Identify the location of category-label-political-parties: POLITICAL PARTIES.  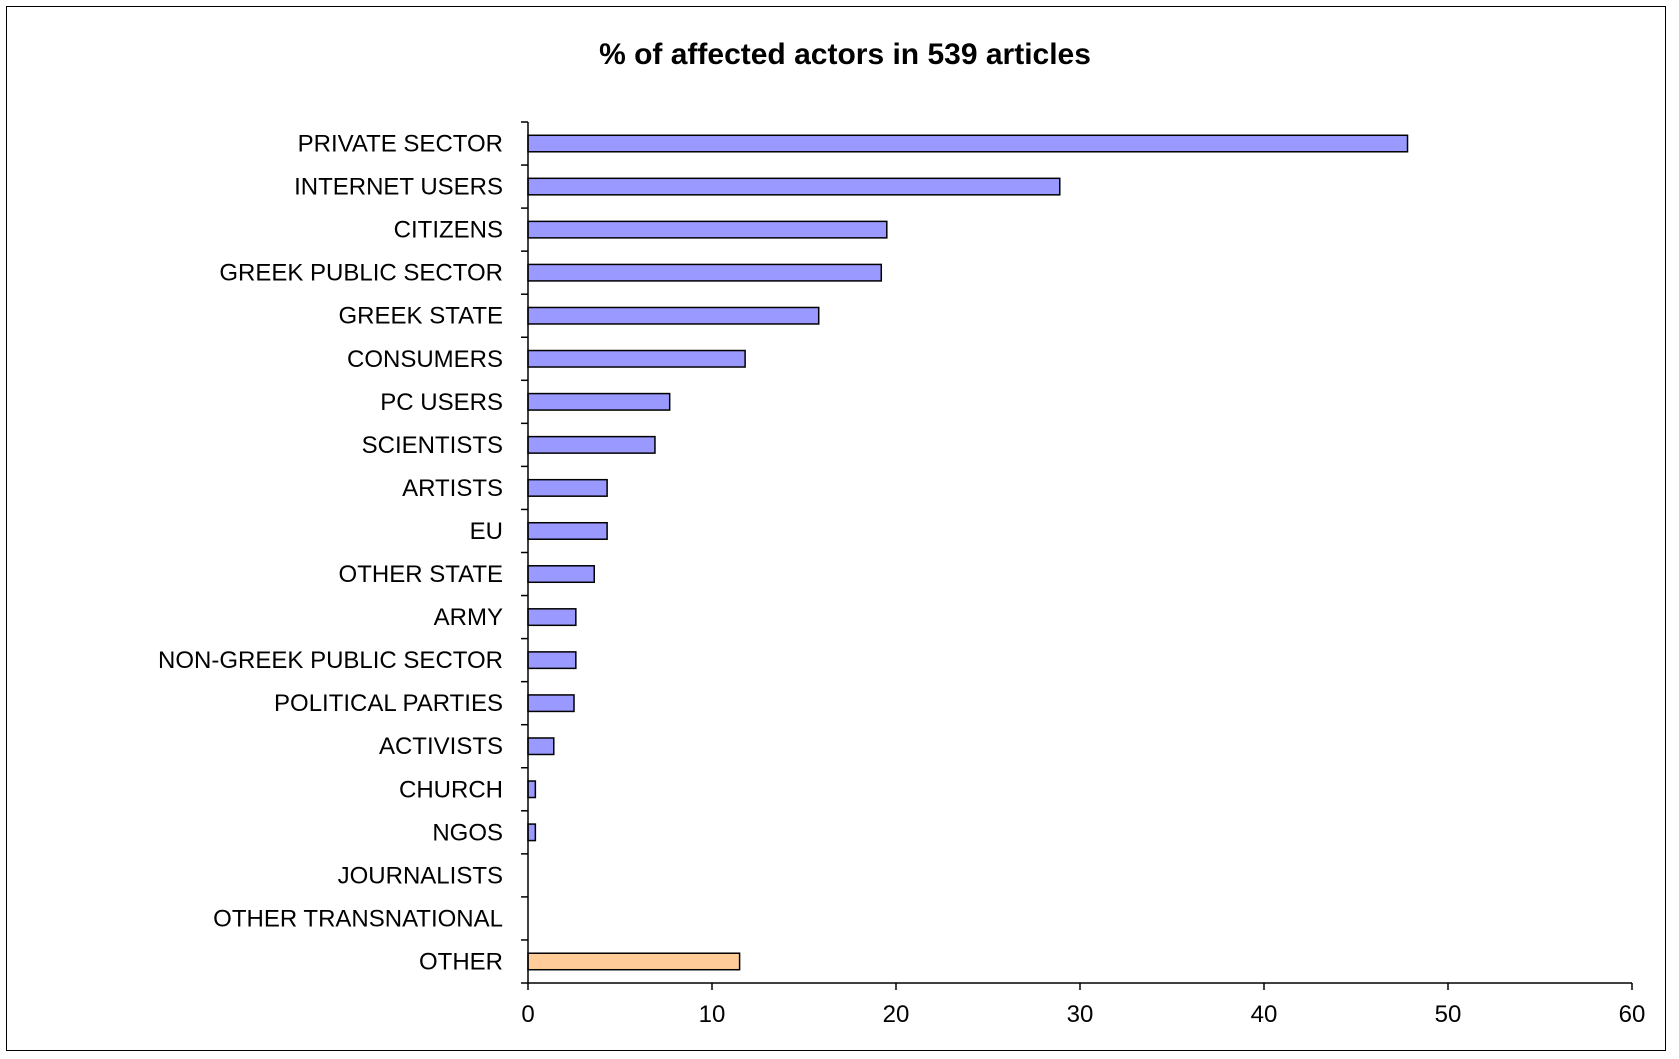
(388, 703).